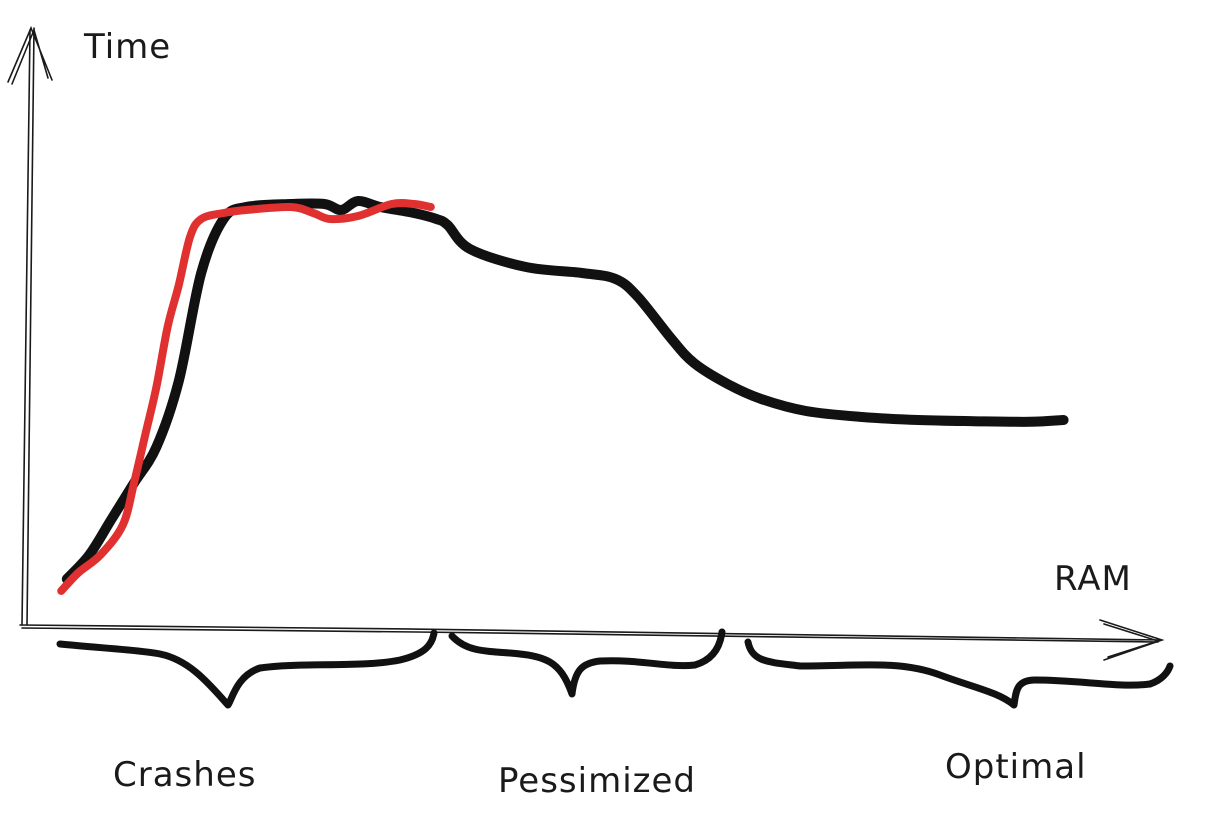 Image resolution: width=1212 pixels, height=827 pixels. What do you see at coordinates (959, 673) in the screenshot?
I see `brace-optimal` at bounding box center [959, 673].